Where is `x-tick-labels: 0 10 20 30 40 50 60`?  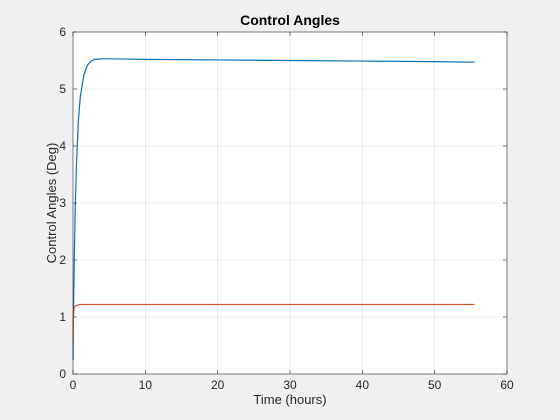 x-tick-labels: 0 10 20 30 40 50 60 is located at coordinates (292, 385).